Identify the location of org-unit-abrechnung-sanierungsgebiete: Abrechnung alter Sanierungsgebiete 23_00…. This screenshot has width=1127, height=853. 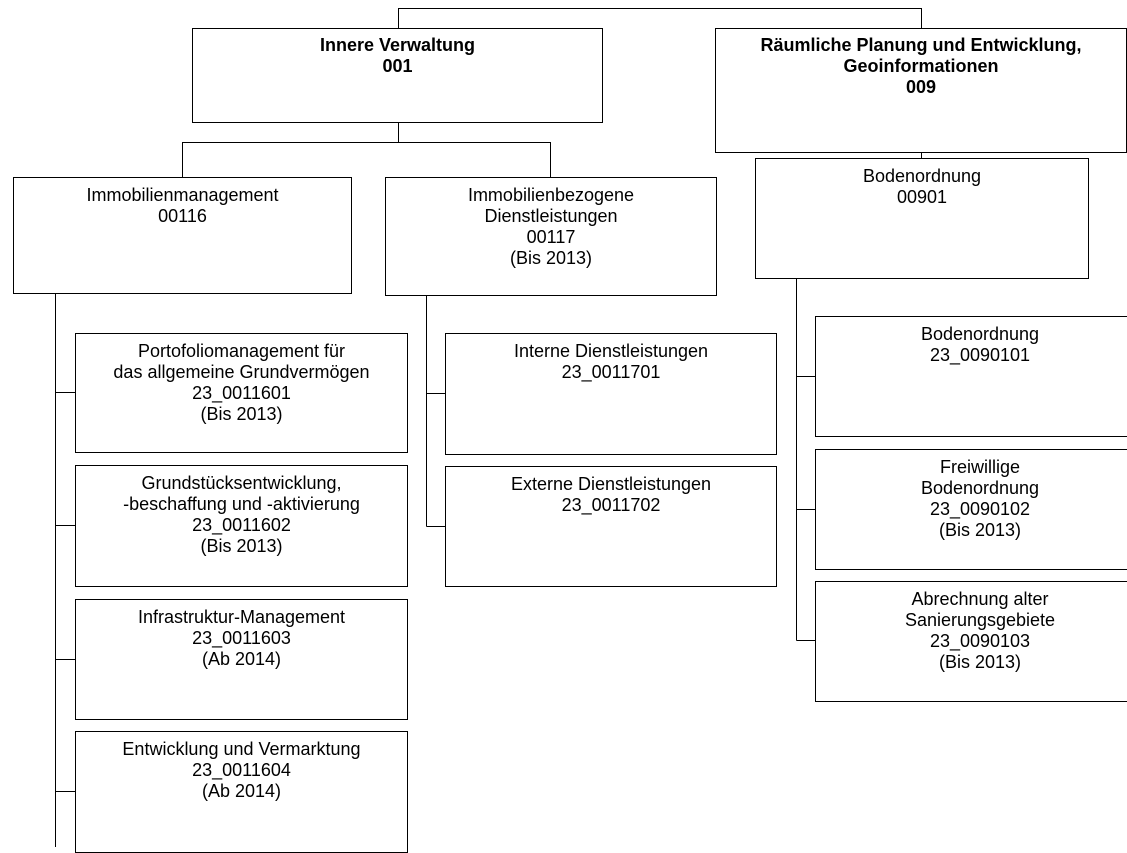
(971, 641).